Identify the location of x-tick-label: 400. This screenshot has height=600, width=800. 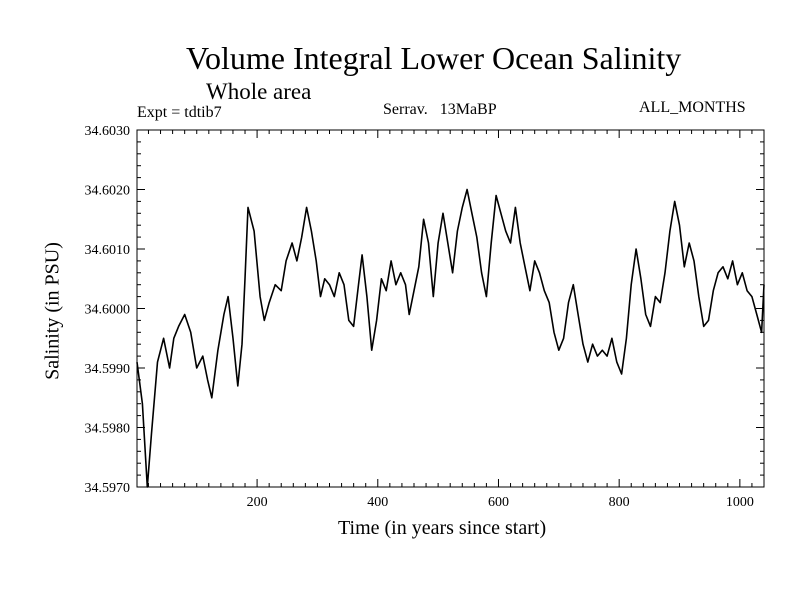
(377, 502).